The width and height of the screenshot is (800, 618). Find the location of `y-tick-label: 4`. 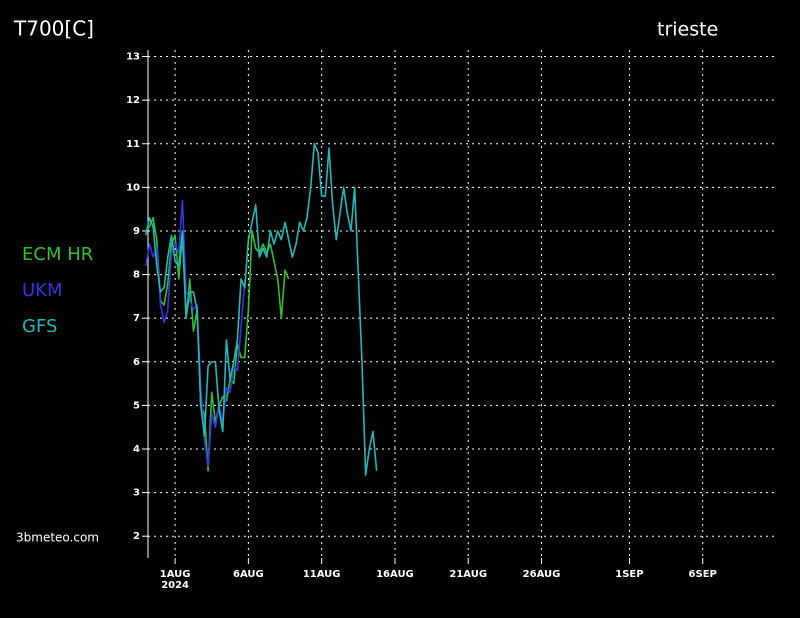

y-tick-label: 4 is located at coordinates (136, 449).